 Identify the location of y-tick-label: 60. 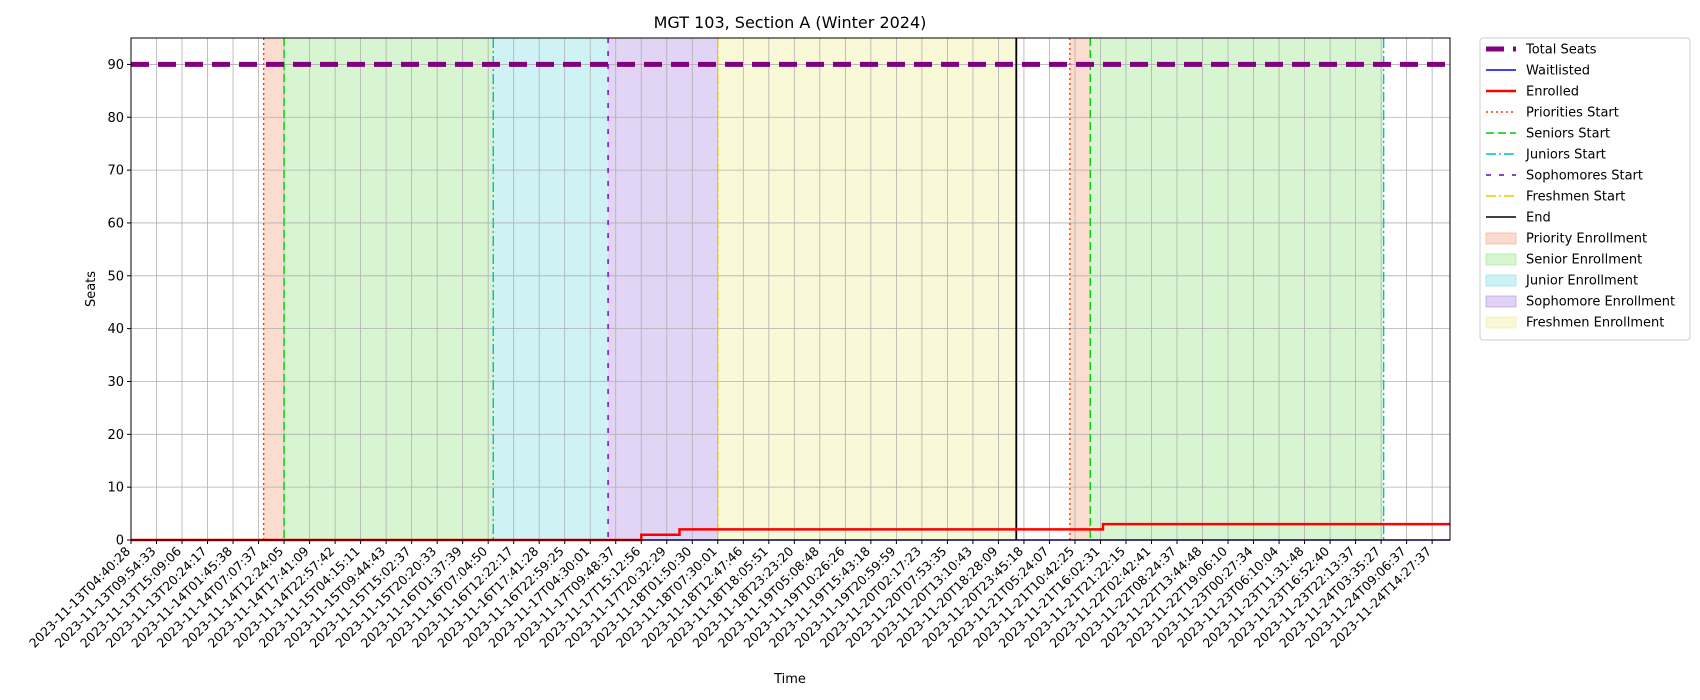
(115, 223).